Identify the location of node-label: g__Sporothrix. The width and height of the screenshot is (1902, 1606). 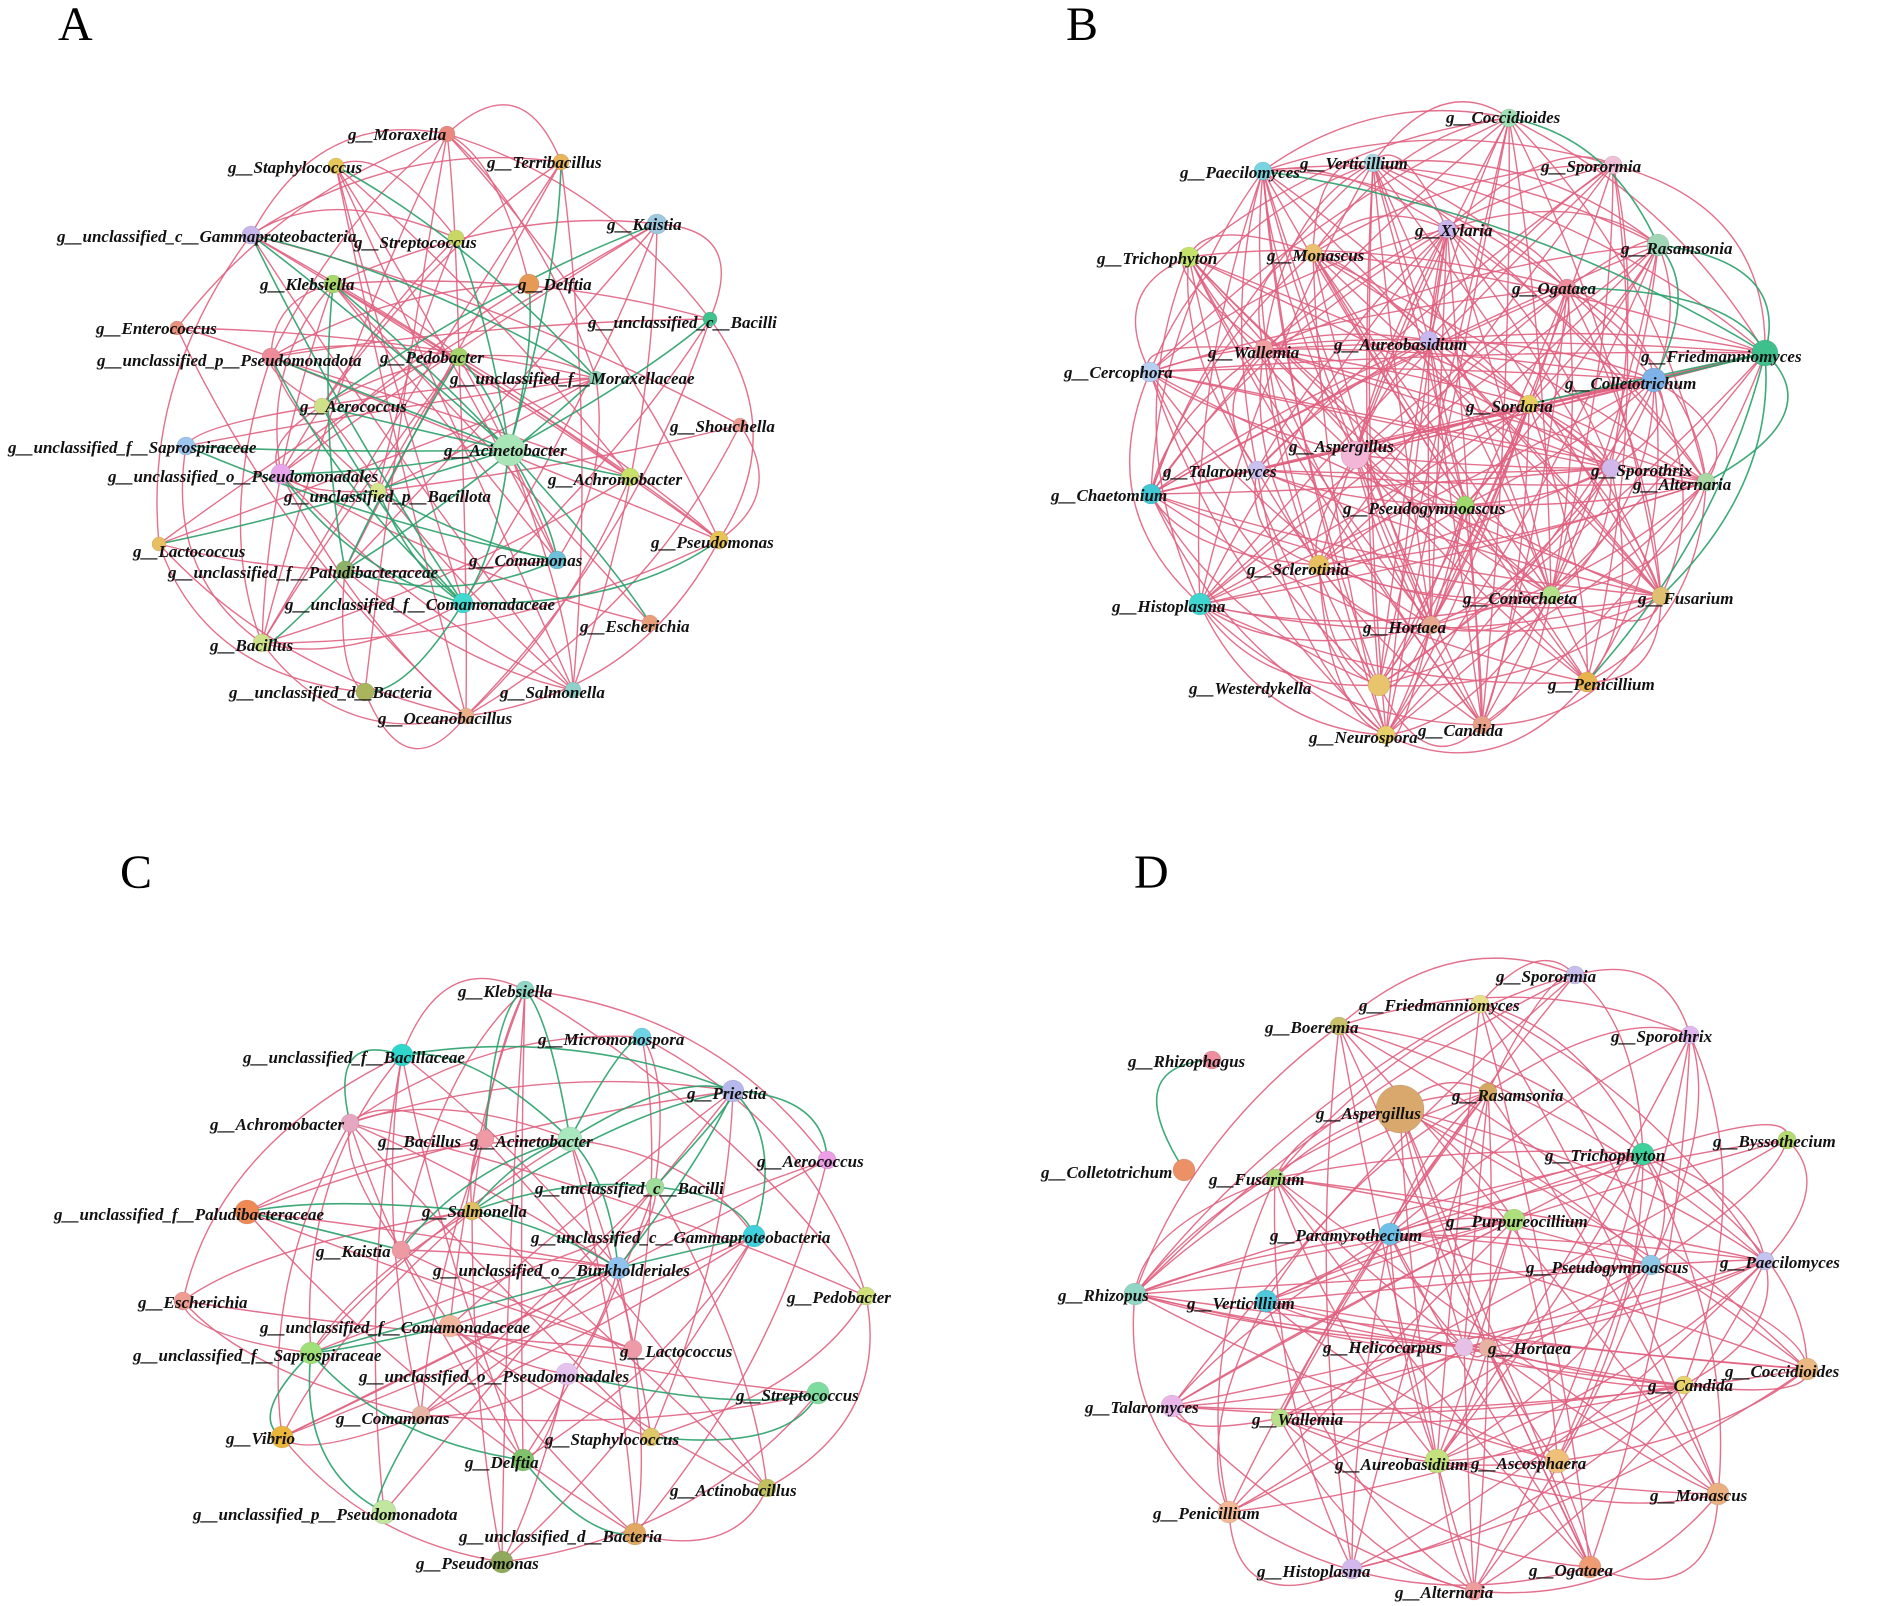
(1641, 470).